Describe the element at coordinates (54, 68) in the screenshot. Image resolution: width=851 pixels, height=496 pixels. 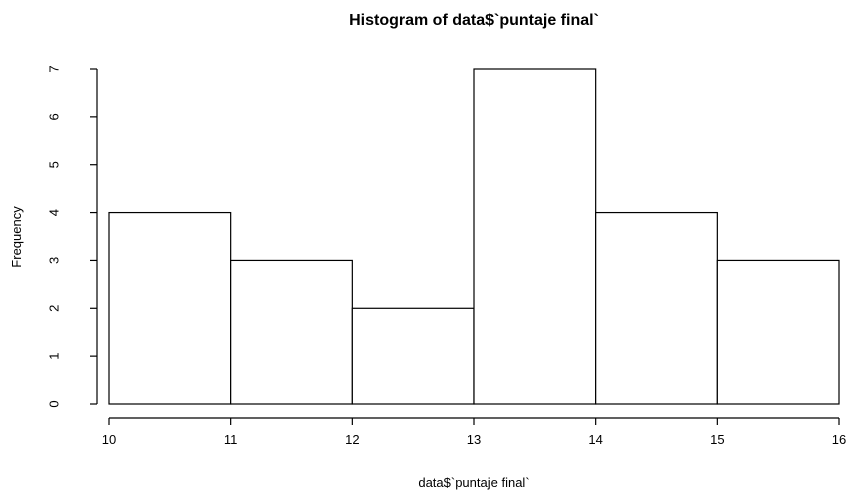
I see `y-tick-label-7: 7` at that location.